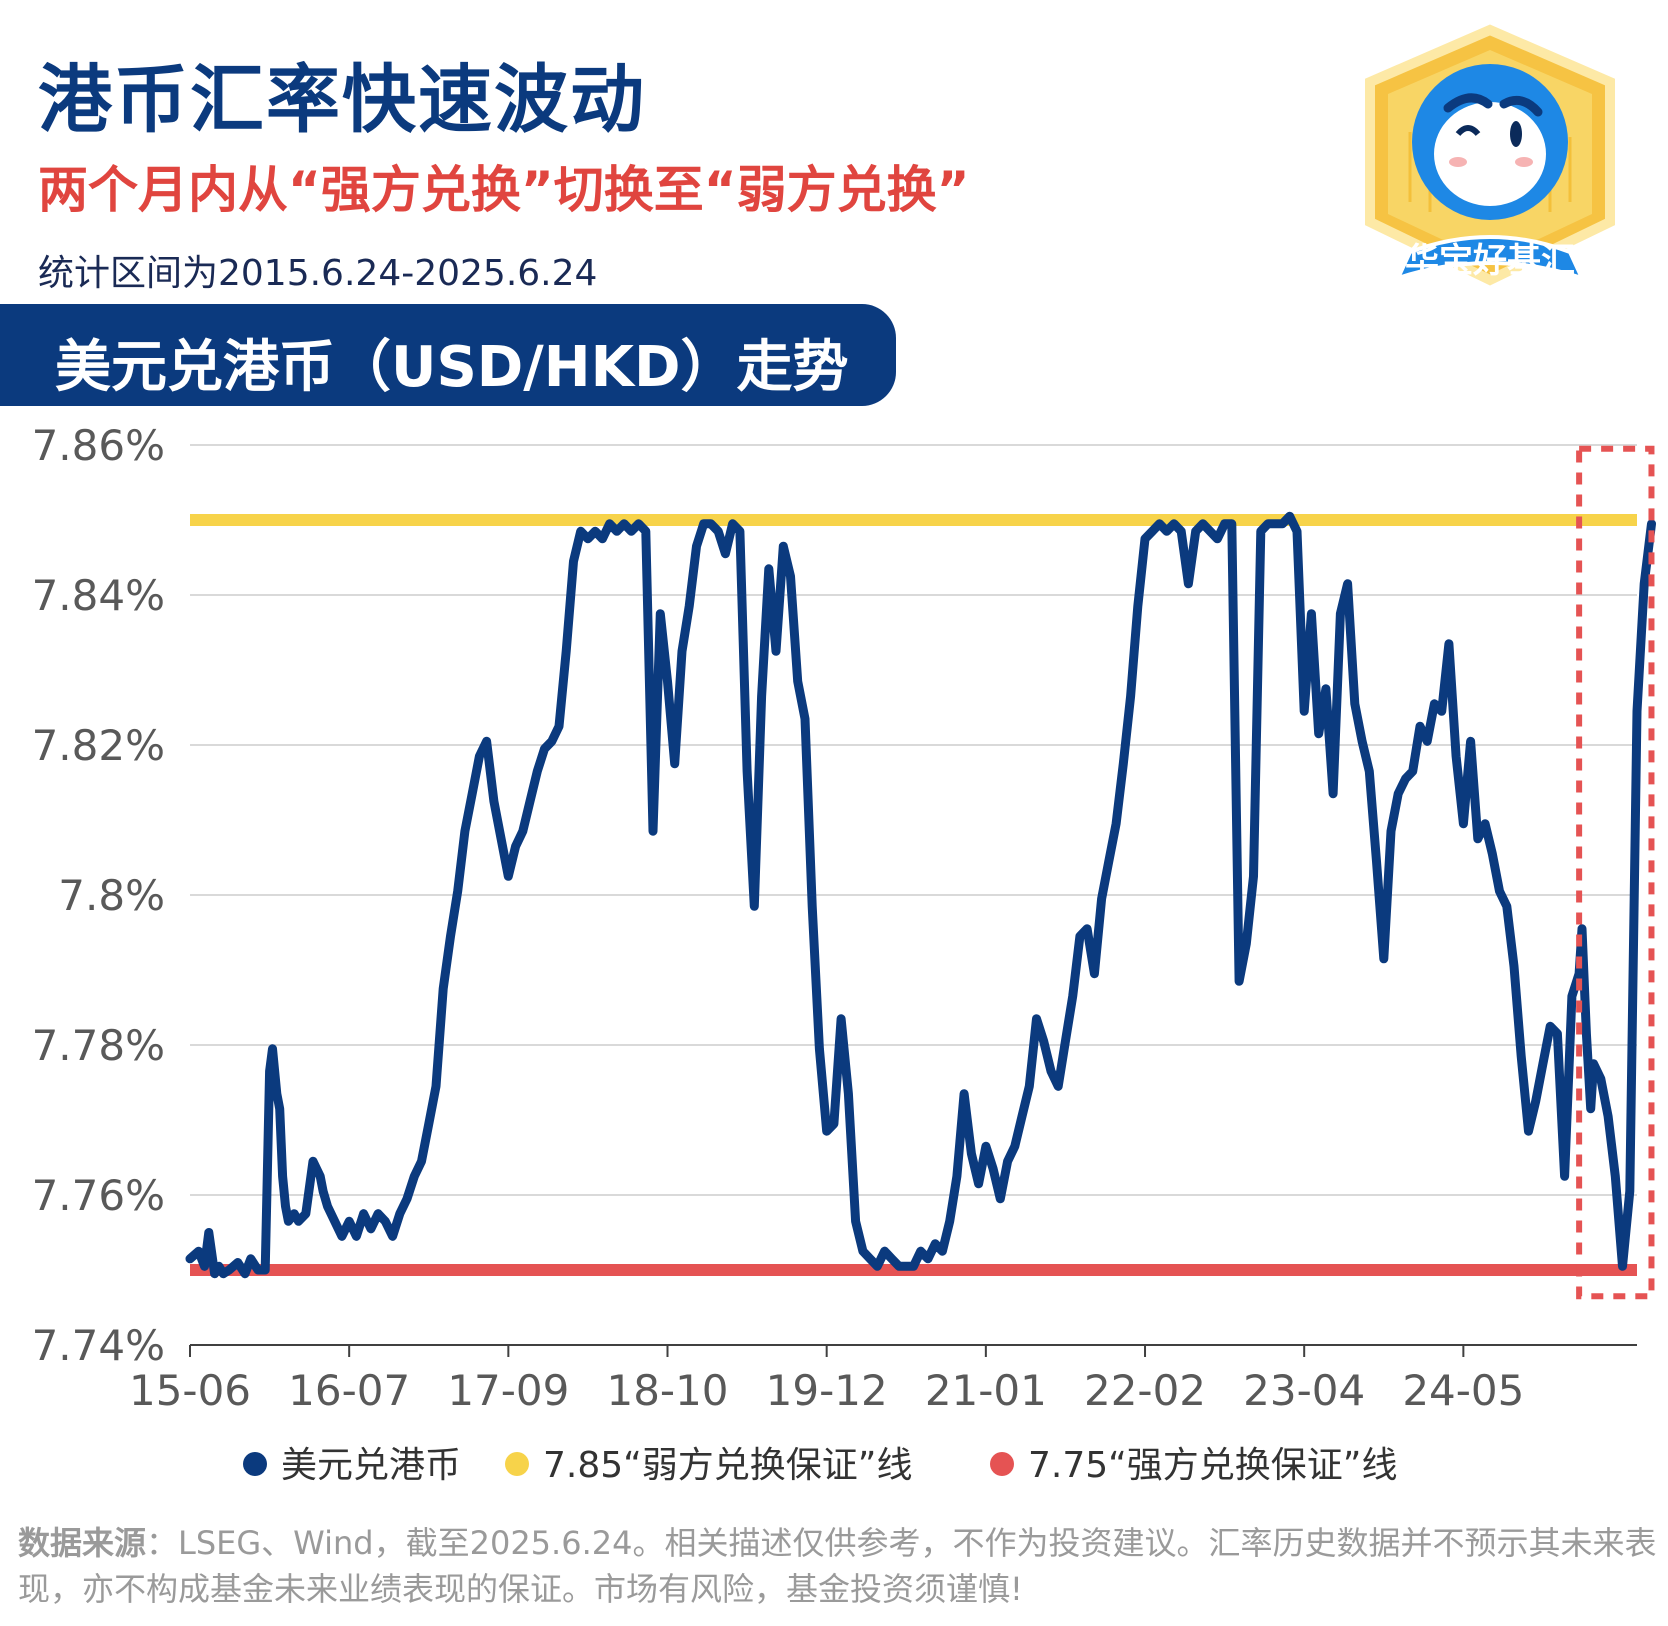 This screenshot has height=1626, width=1668. Describe the element at coordinates (1213, 1465) in the screenshot. I see `legend-label: 7.75“强方兑换保证”线` at that location.